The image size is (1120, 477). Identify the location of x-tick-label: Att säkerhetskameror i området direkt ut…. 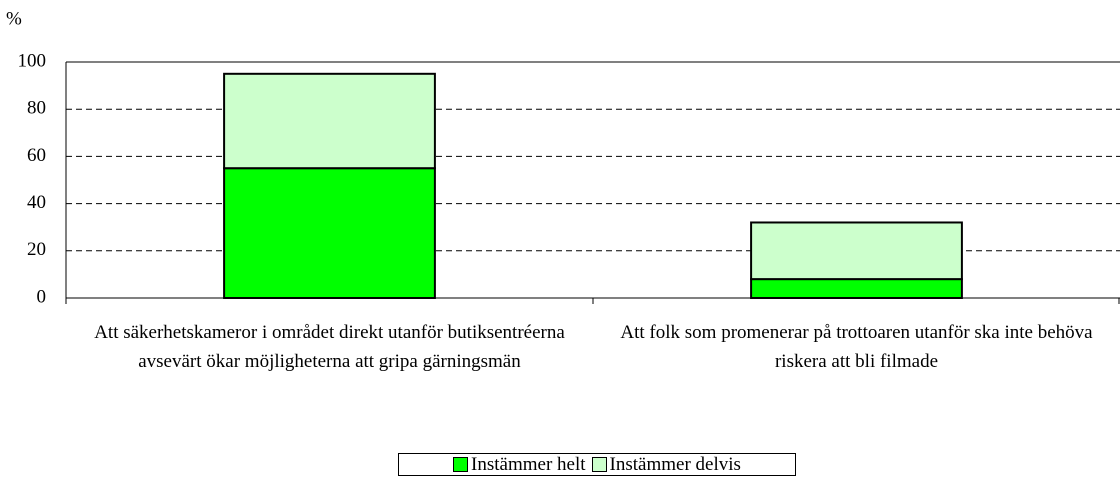
(329, 347).